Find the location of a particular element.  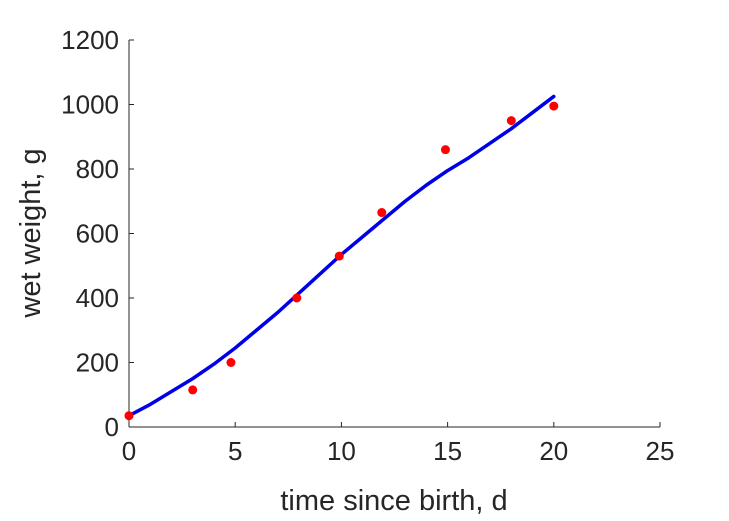

y-tick-label: 1000 is located at coordinates (90, 105).